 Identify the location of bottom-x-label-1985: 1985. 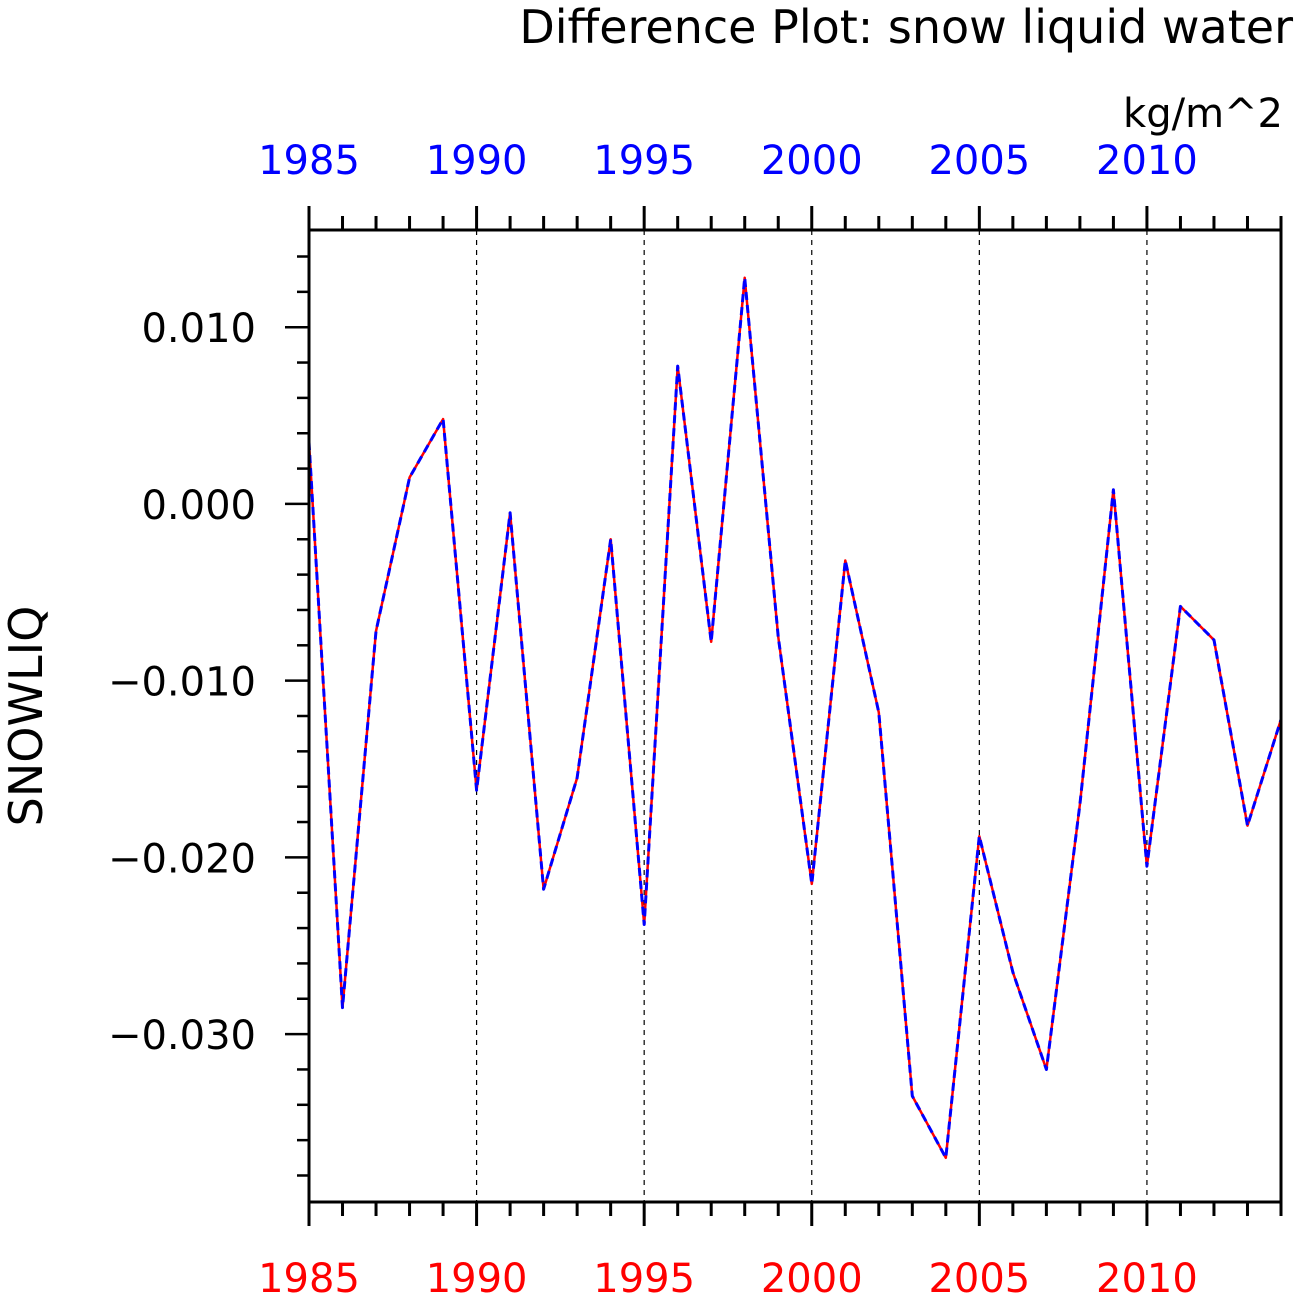
(309, 1274).